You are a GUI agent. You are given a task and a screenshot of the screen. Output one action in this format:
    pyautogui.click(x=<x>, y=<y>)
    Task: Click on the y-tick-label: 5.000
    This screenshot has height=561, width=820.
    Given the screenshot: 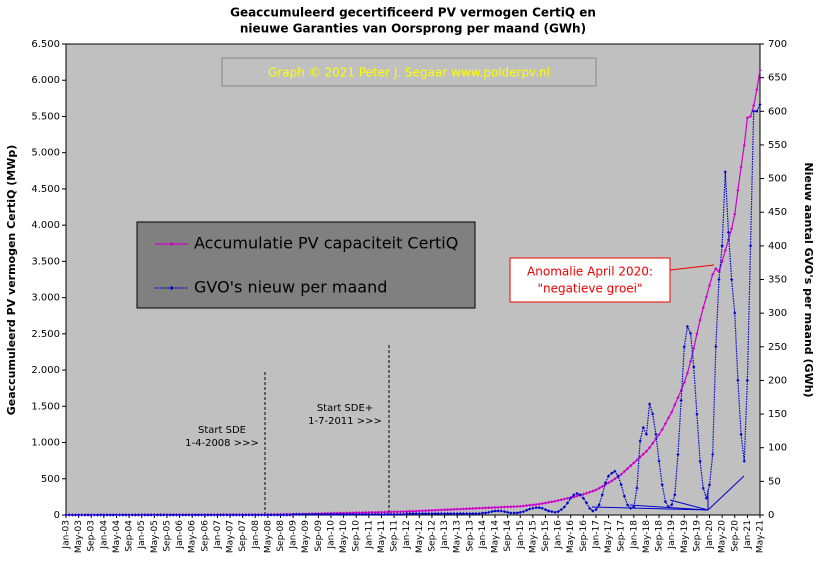 What is the action you would take?
    pyautogui.click(x=45, y=153)
    